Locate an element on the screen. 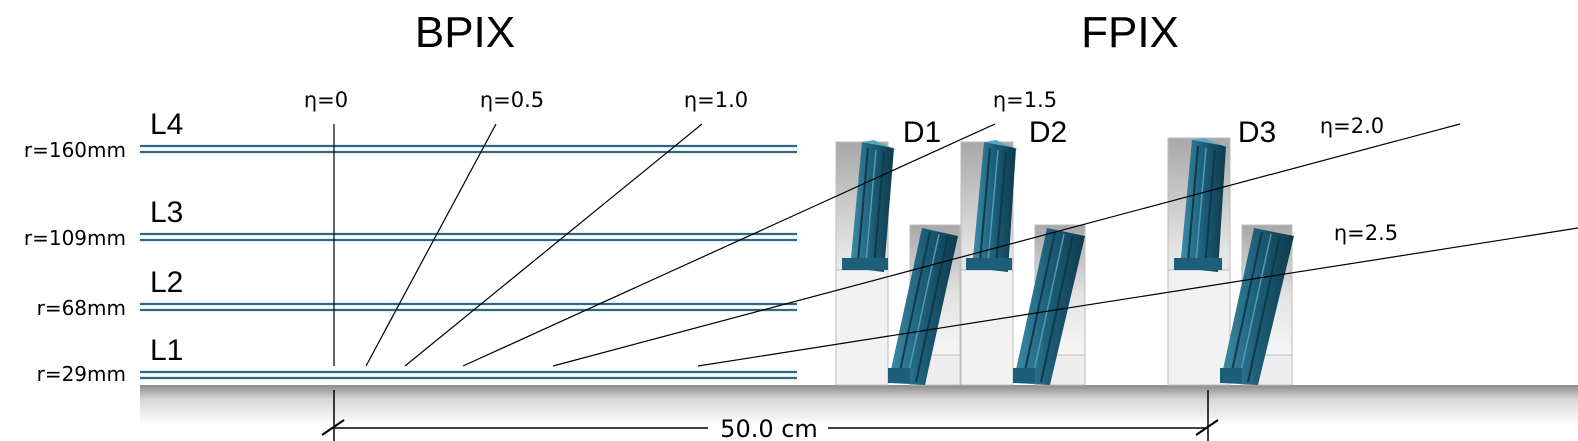  eta-label-1.5: η=1.5 is located at coordinates (1025, 100).